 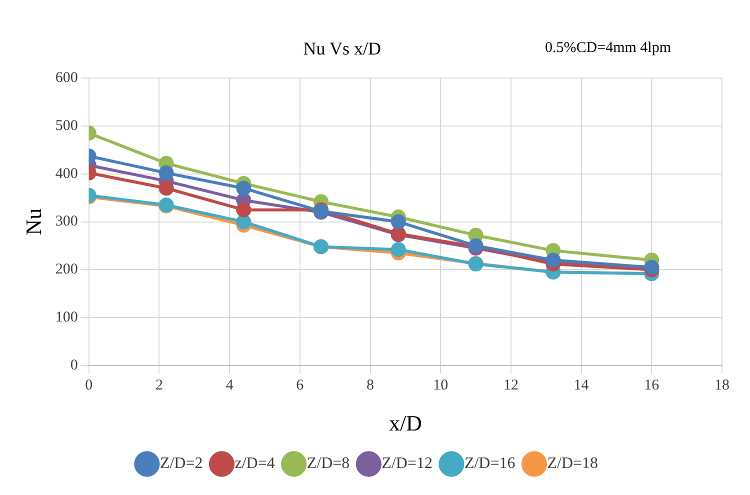 I want to click on y-tick-label: 200, so click(x=66, y=270).